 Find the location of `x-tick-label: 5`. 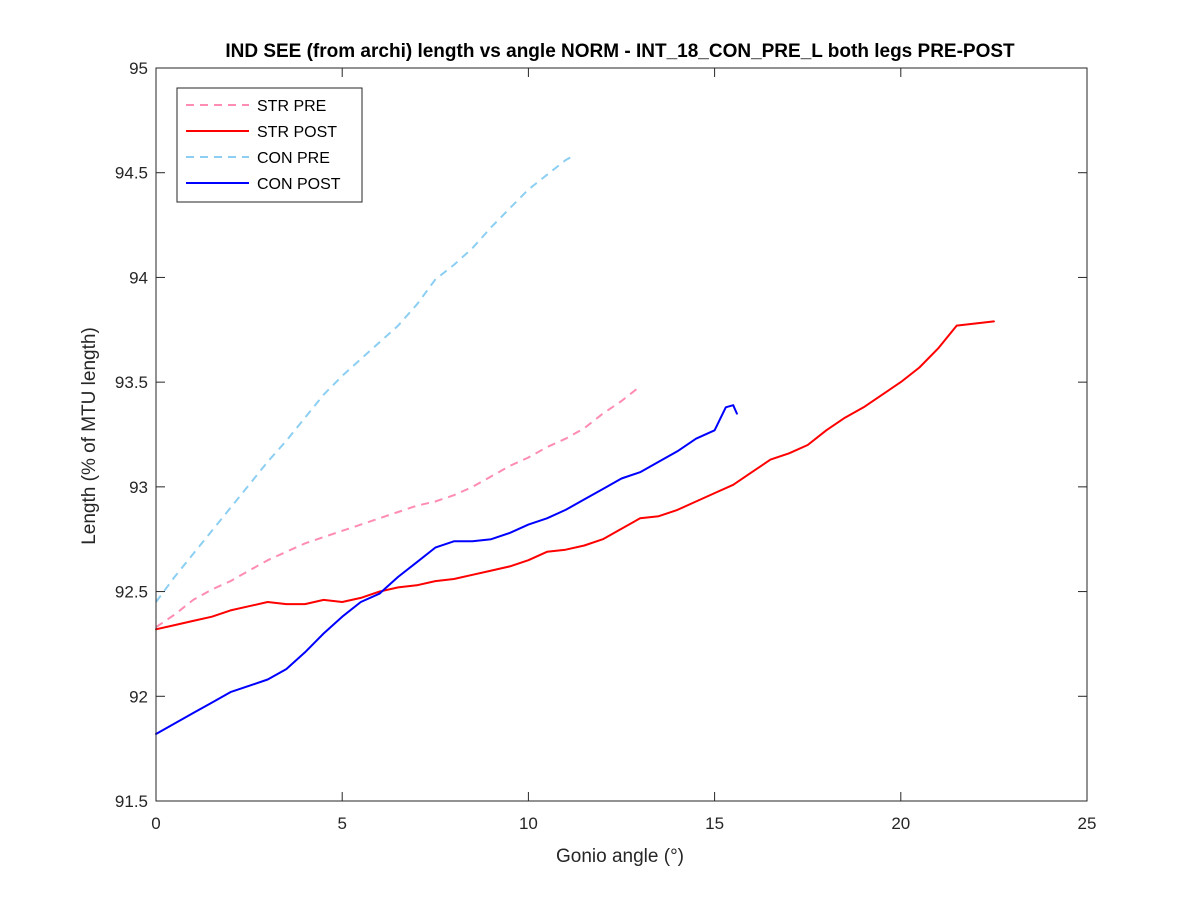

x-tick-label: 5 is located at coordinates (341, 823).